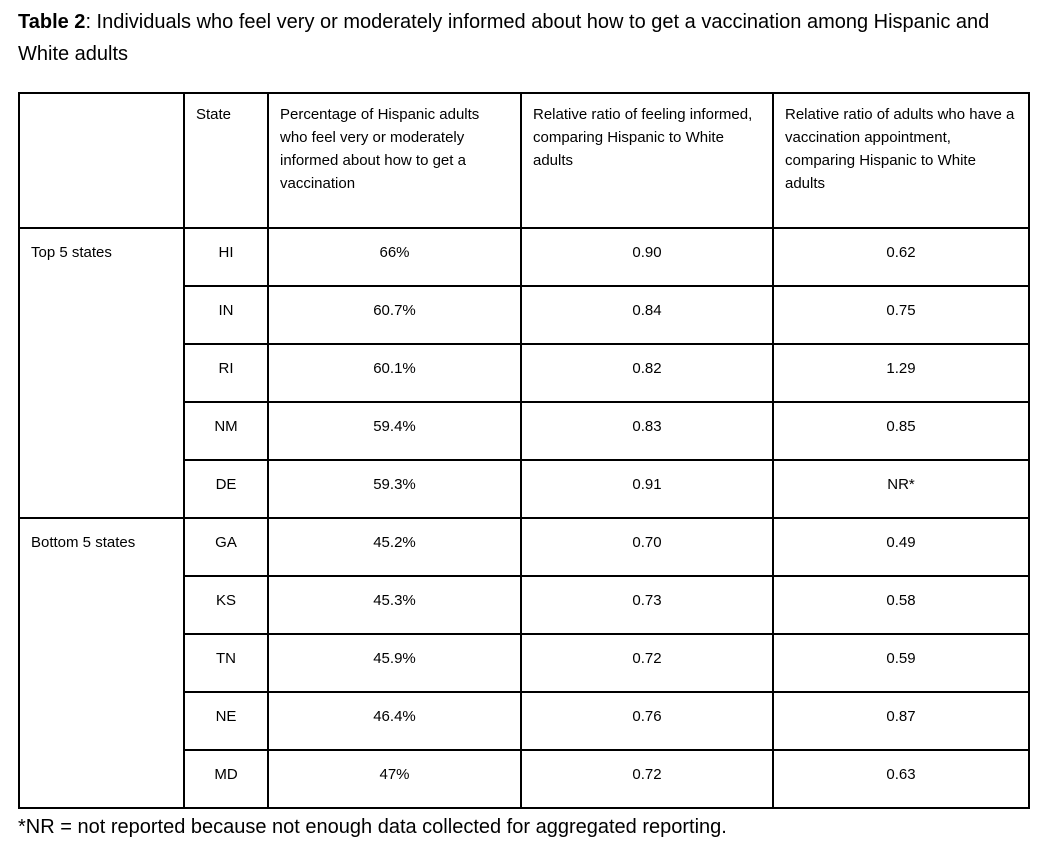  I want to click on table-row: KS 45.3% 0.73 0.58, so click(524, 605).